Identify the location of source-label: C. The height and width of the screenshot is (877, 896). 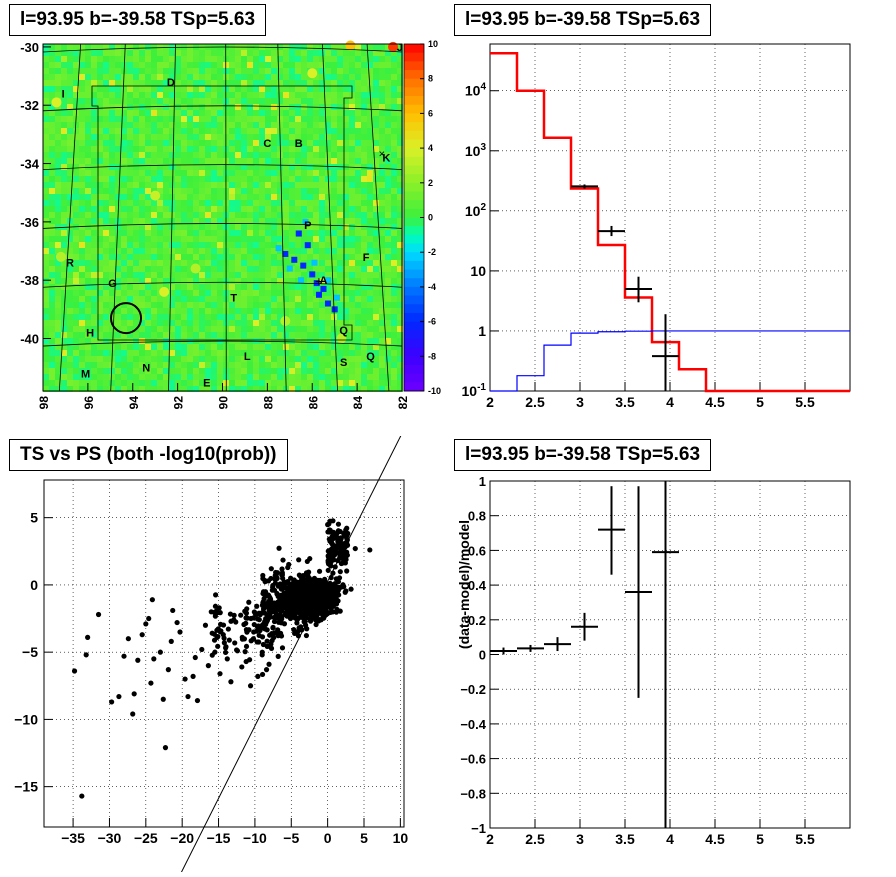
(267, 144).